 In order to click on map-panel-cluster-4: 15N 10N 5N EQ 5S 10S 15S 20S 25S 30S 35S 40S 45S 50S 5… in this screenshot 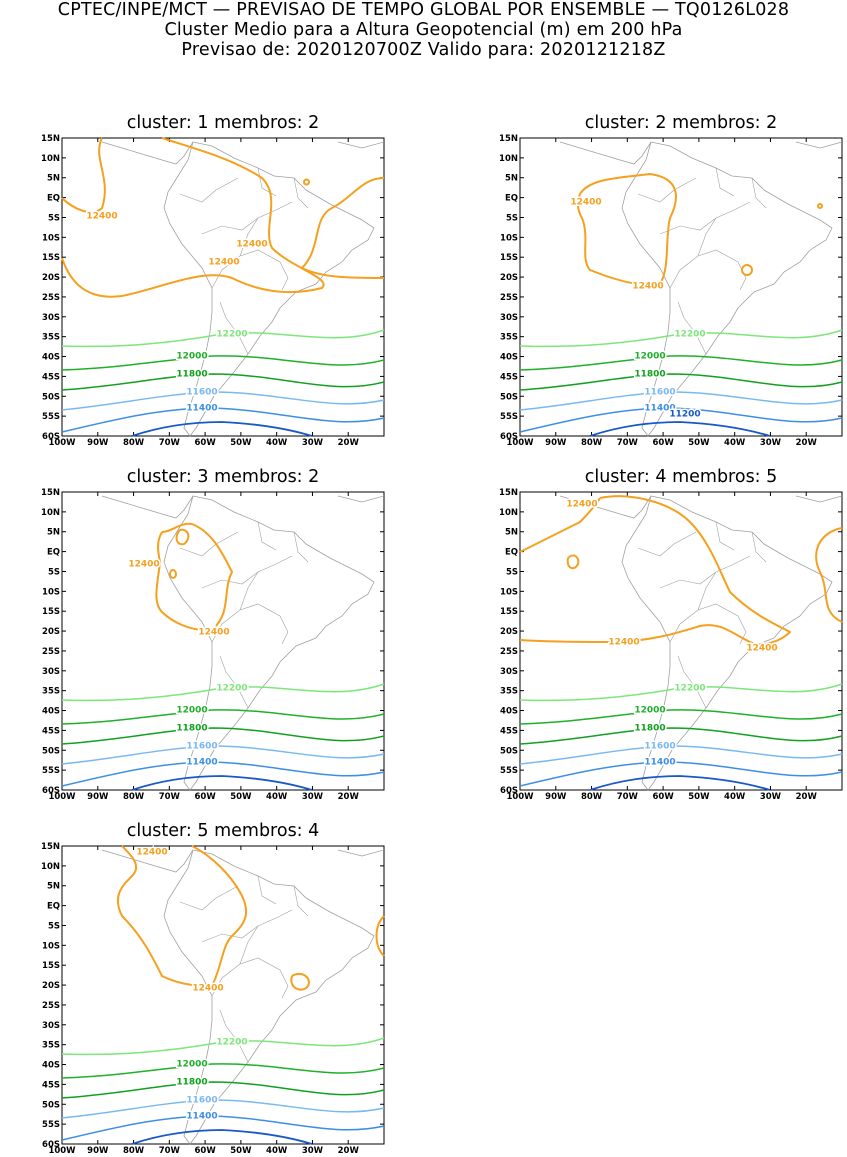, I will do `click(664, 645)`.